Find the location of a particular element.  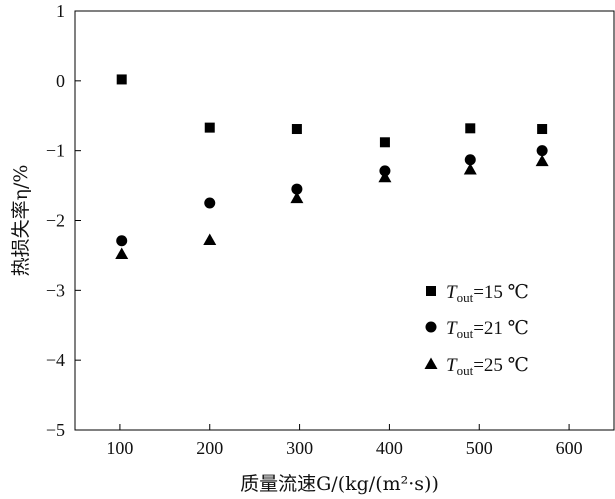

y-tick-label: −1 is located at coordinates (55, 151).